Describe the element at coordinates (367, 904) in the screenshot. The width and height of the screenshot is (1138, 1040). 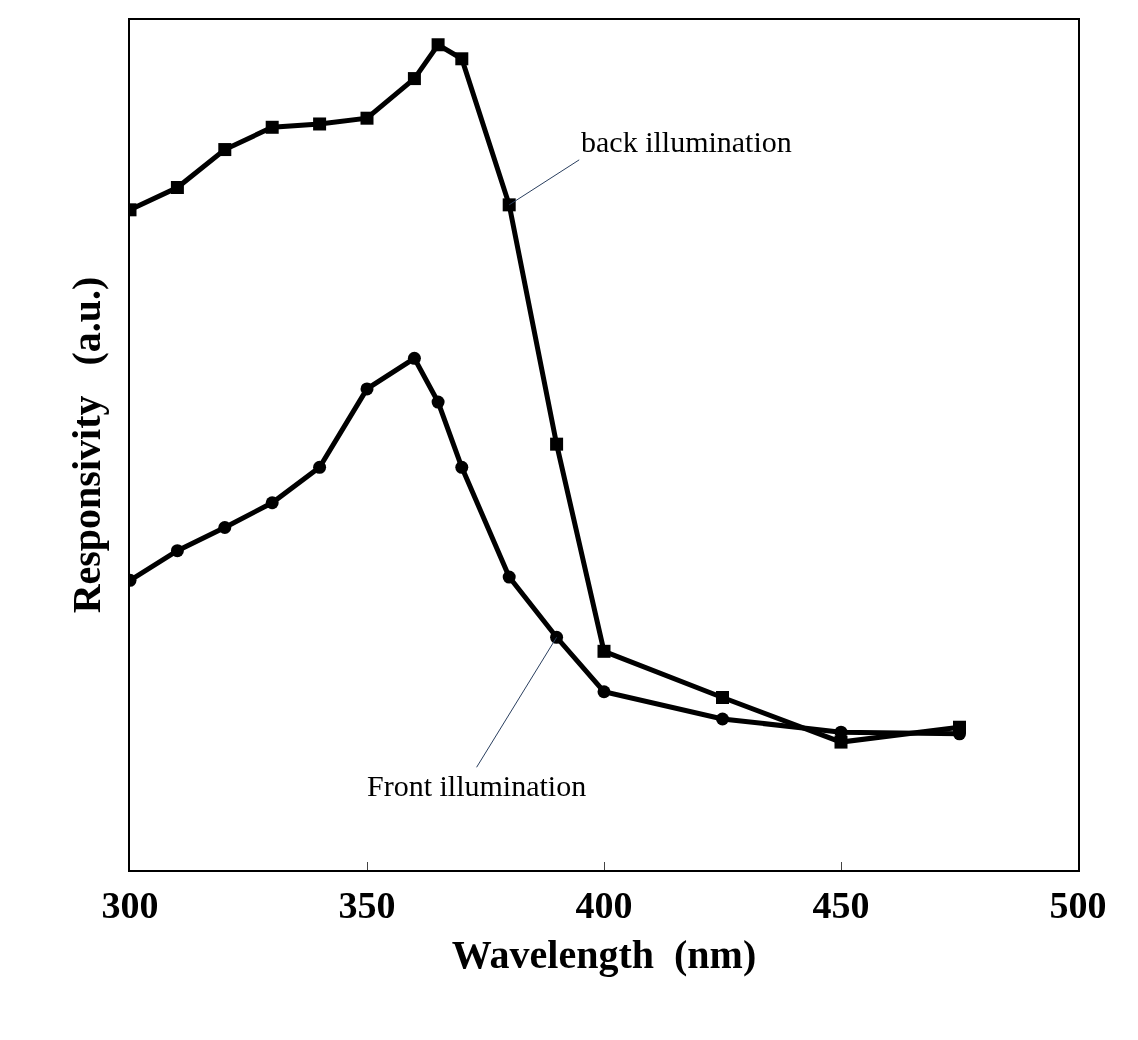
I see `x-tick-label: 350` at that location.